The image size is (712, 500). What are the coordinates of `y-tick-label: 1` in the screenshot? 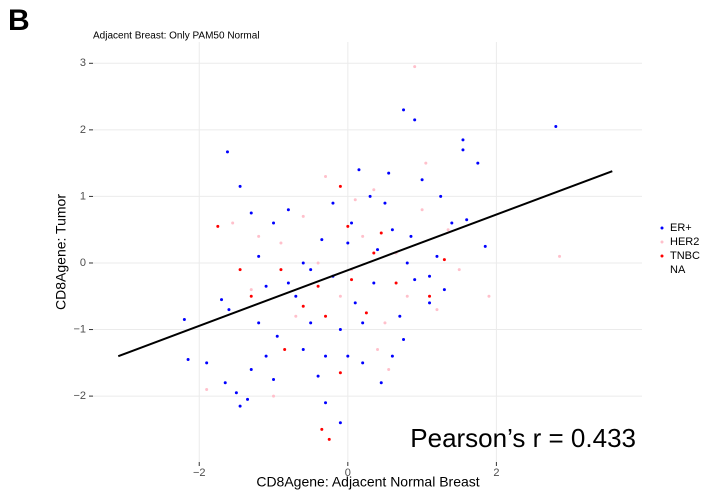 It's located at (83, 196).